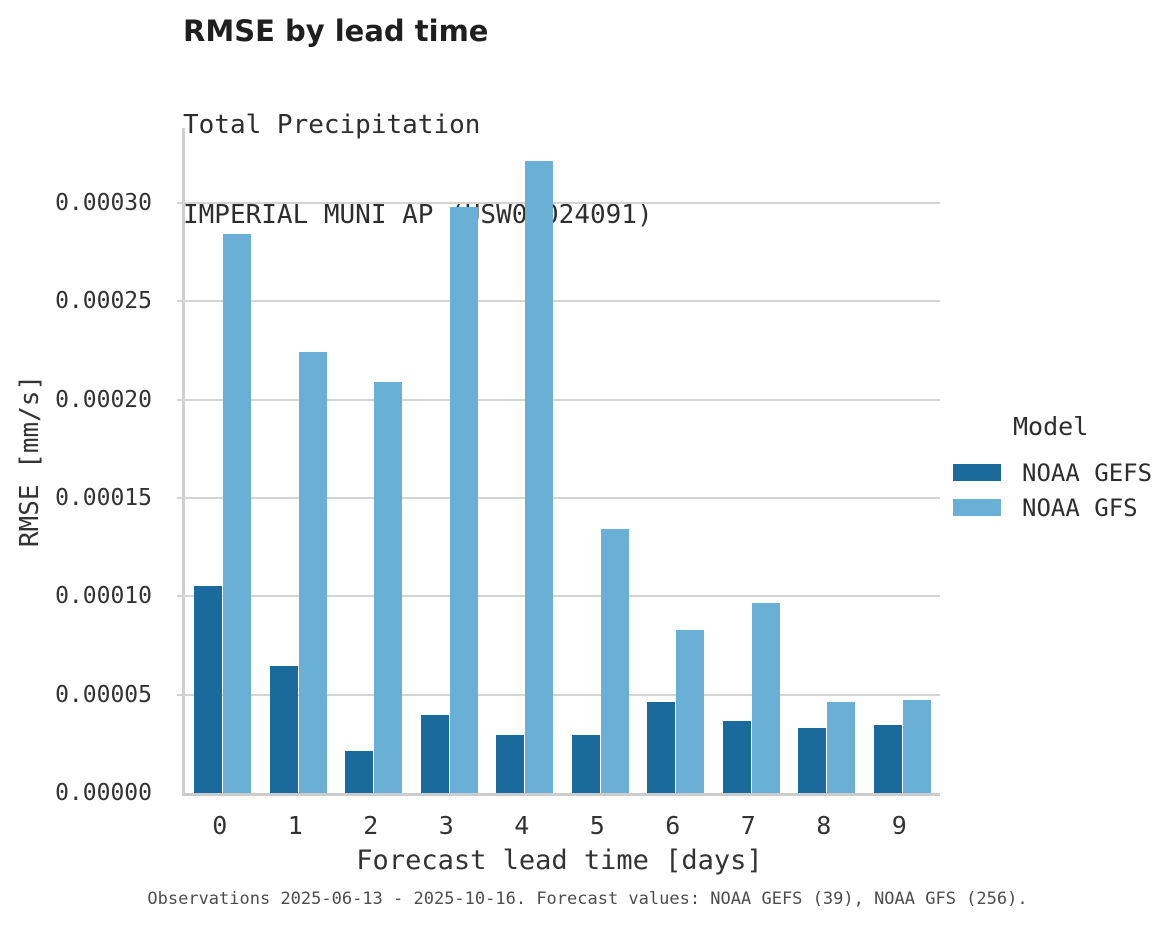 The width and height of the screenshot is (1175, 928). What do you see at coordinates (103, 793) in the screenshot?
I see `y-tick-label: 0.00000` at bounding box center [103, 793].